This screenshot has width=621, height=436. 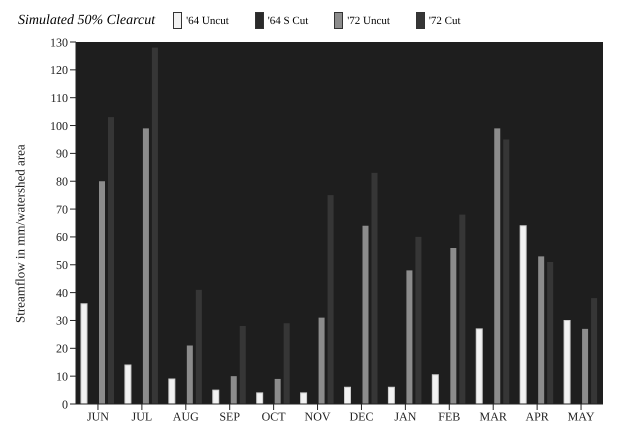 I want to click on y-tick-label: 50, so click(x=62, y=265).